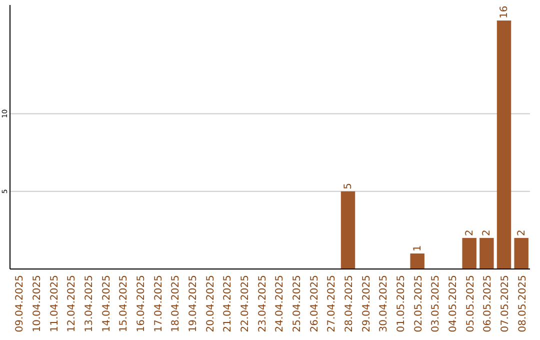 This screenshot has width=540, height=340. Describe the element at coordinates (436, 303) in the screenshot. I see `x-tick-label: 03.05.2025` at that location.